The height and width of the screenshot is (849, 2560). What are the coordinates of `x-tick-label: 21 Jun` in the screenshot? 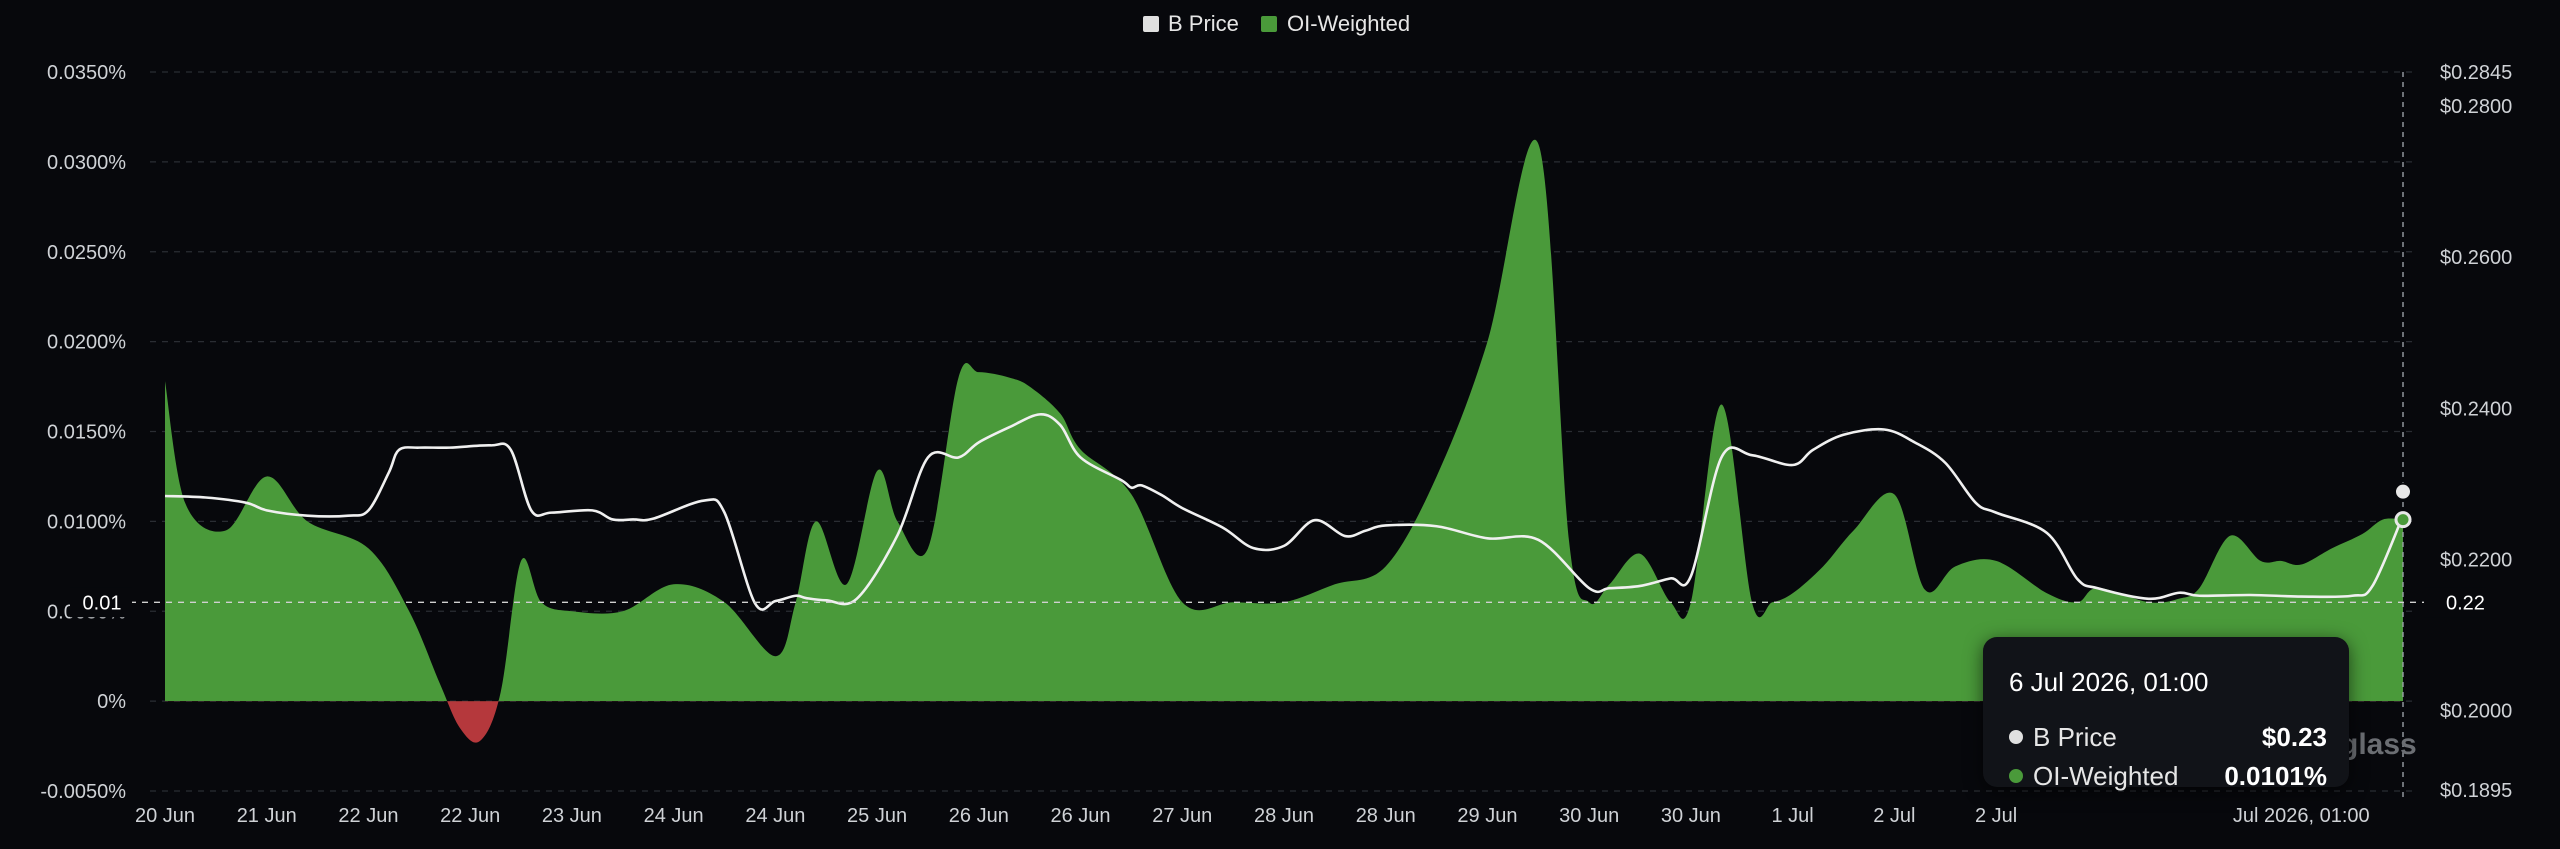 It's located at (267, 816).